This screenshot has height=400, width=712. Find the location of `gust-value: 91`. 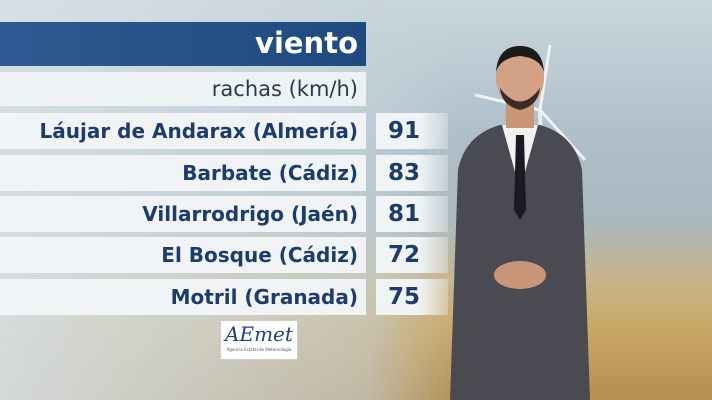

gust-value: 91 is located at coordinates (412, 131).